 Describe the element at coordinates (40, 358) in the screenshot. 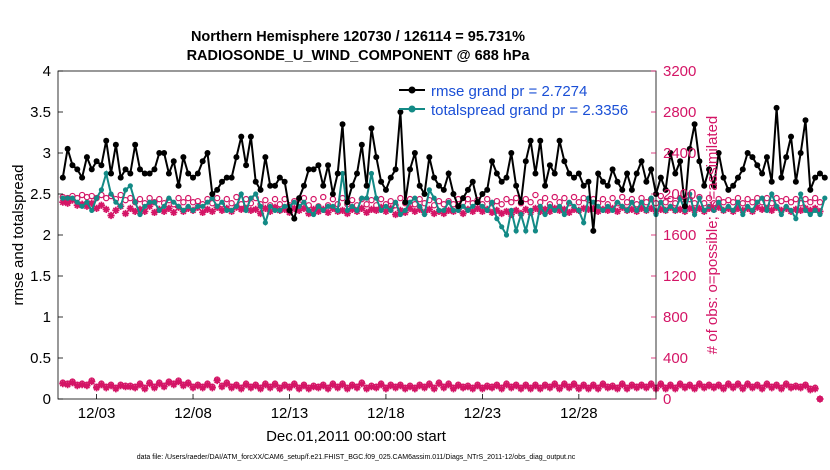

I see `y-tick-label: 0.5` at that location.